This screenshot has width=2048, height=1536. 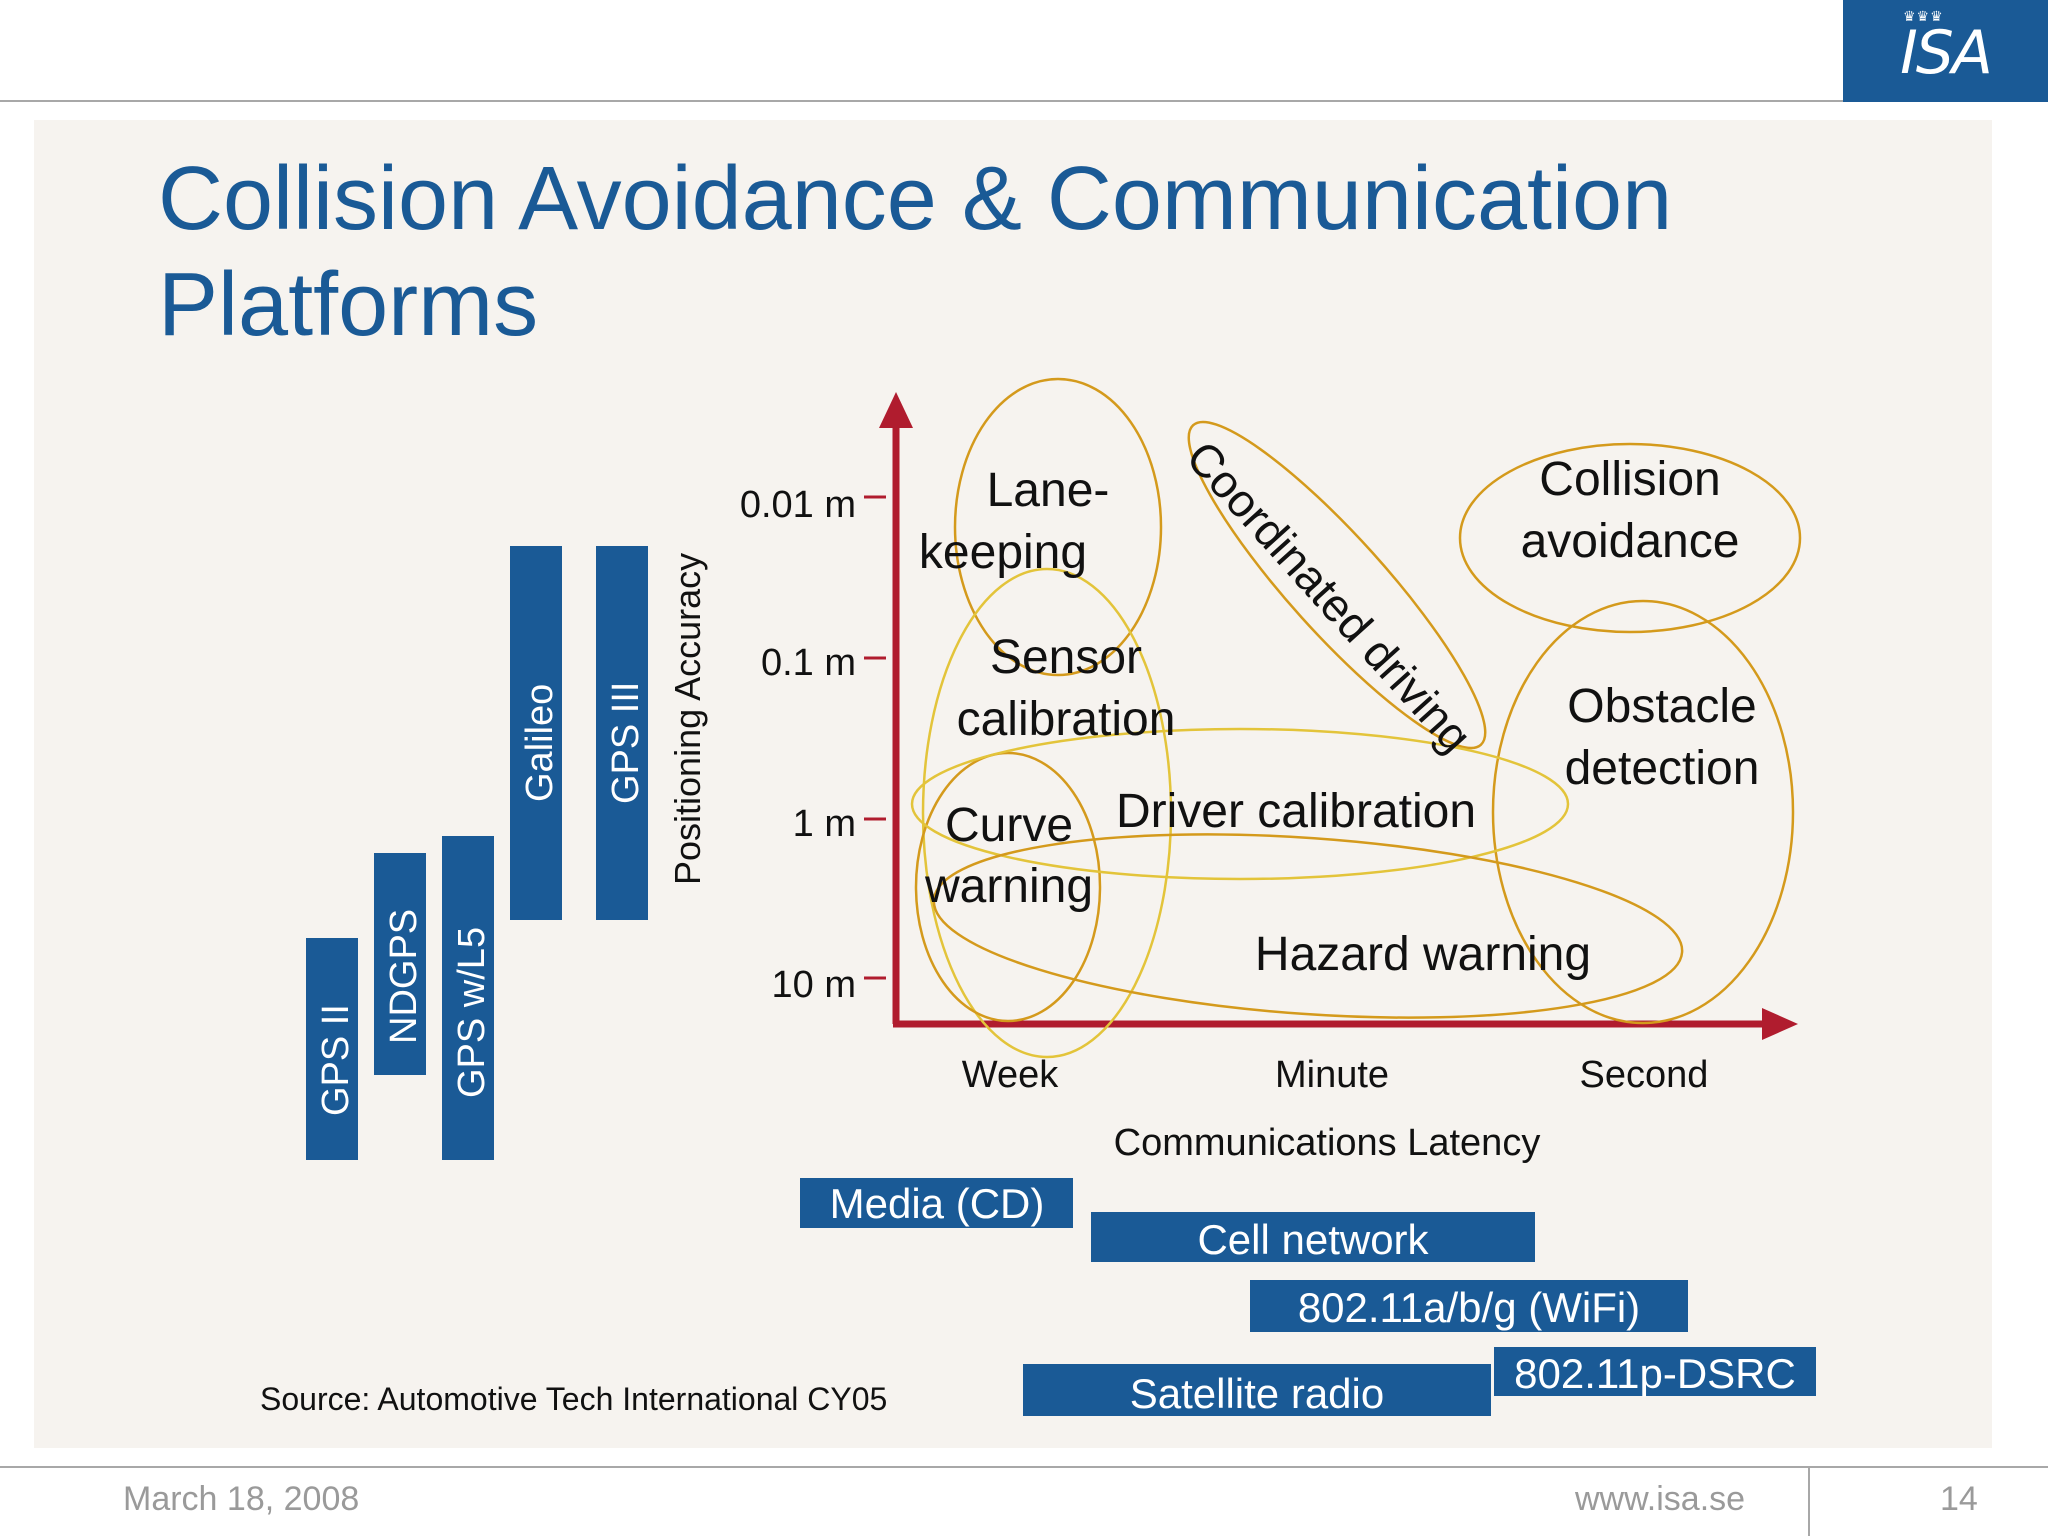 I want to click on satellite-radio-bar, so click(x=1257, y=1390).